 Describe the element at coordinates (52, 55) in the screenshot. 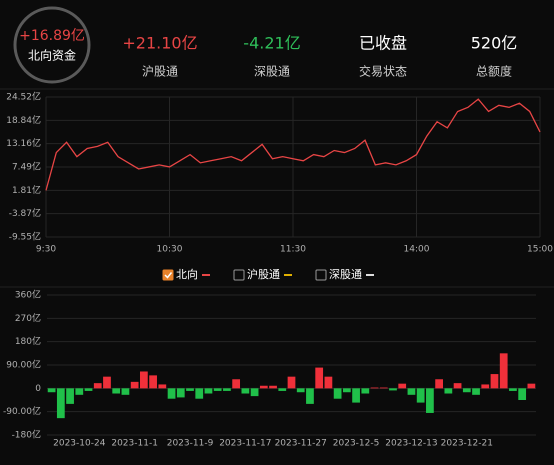

I see `northbound-label: 北向资金` at that location.